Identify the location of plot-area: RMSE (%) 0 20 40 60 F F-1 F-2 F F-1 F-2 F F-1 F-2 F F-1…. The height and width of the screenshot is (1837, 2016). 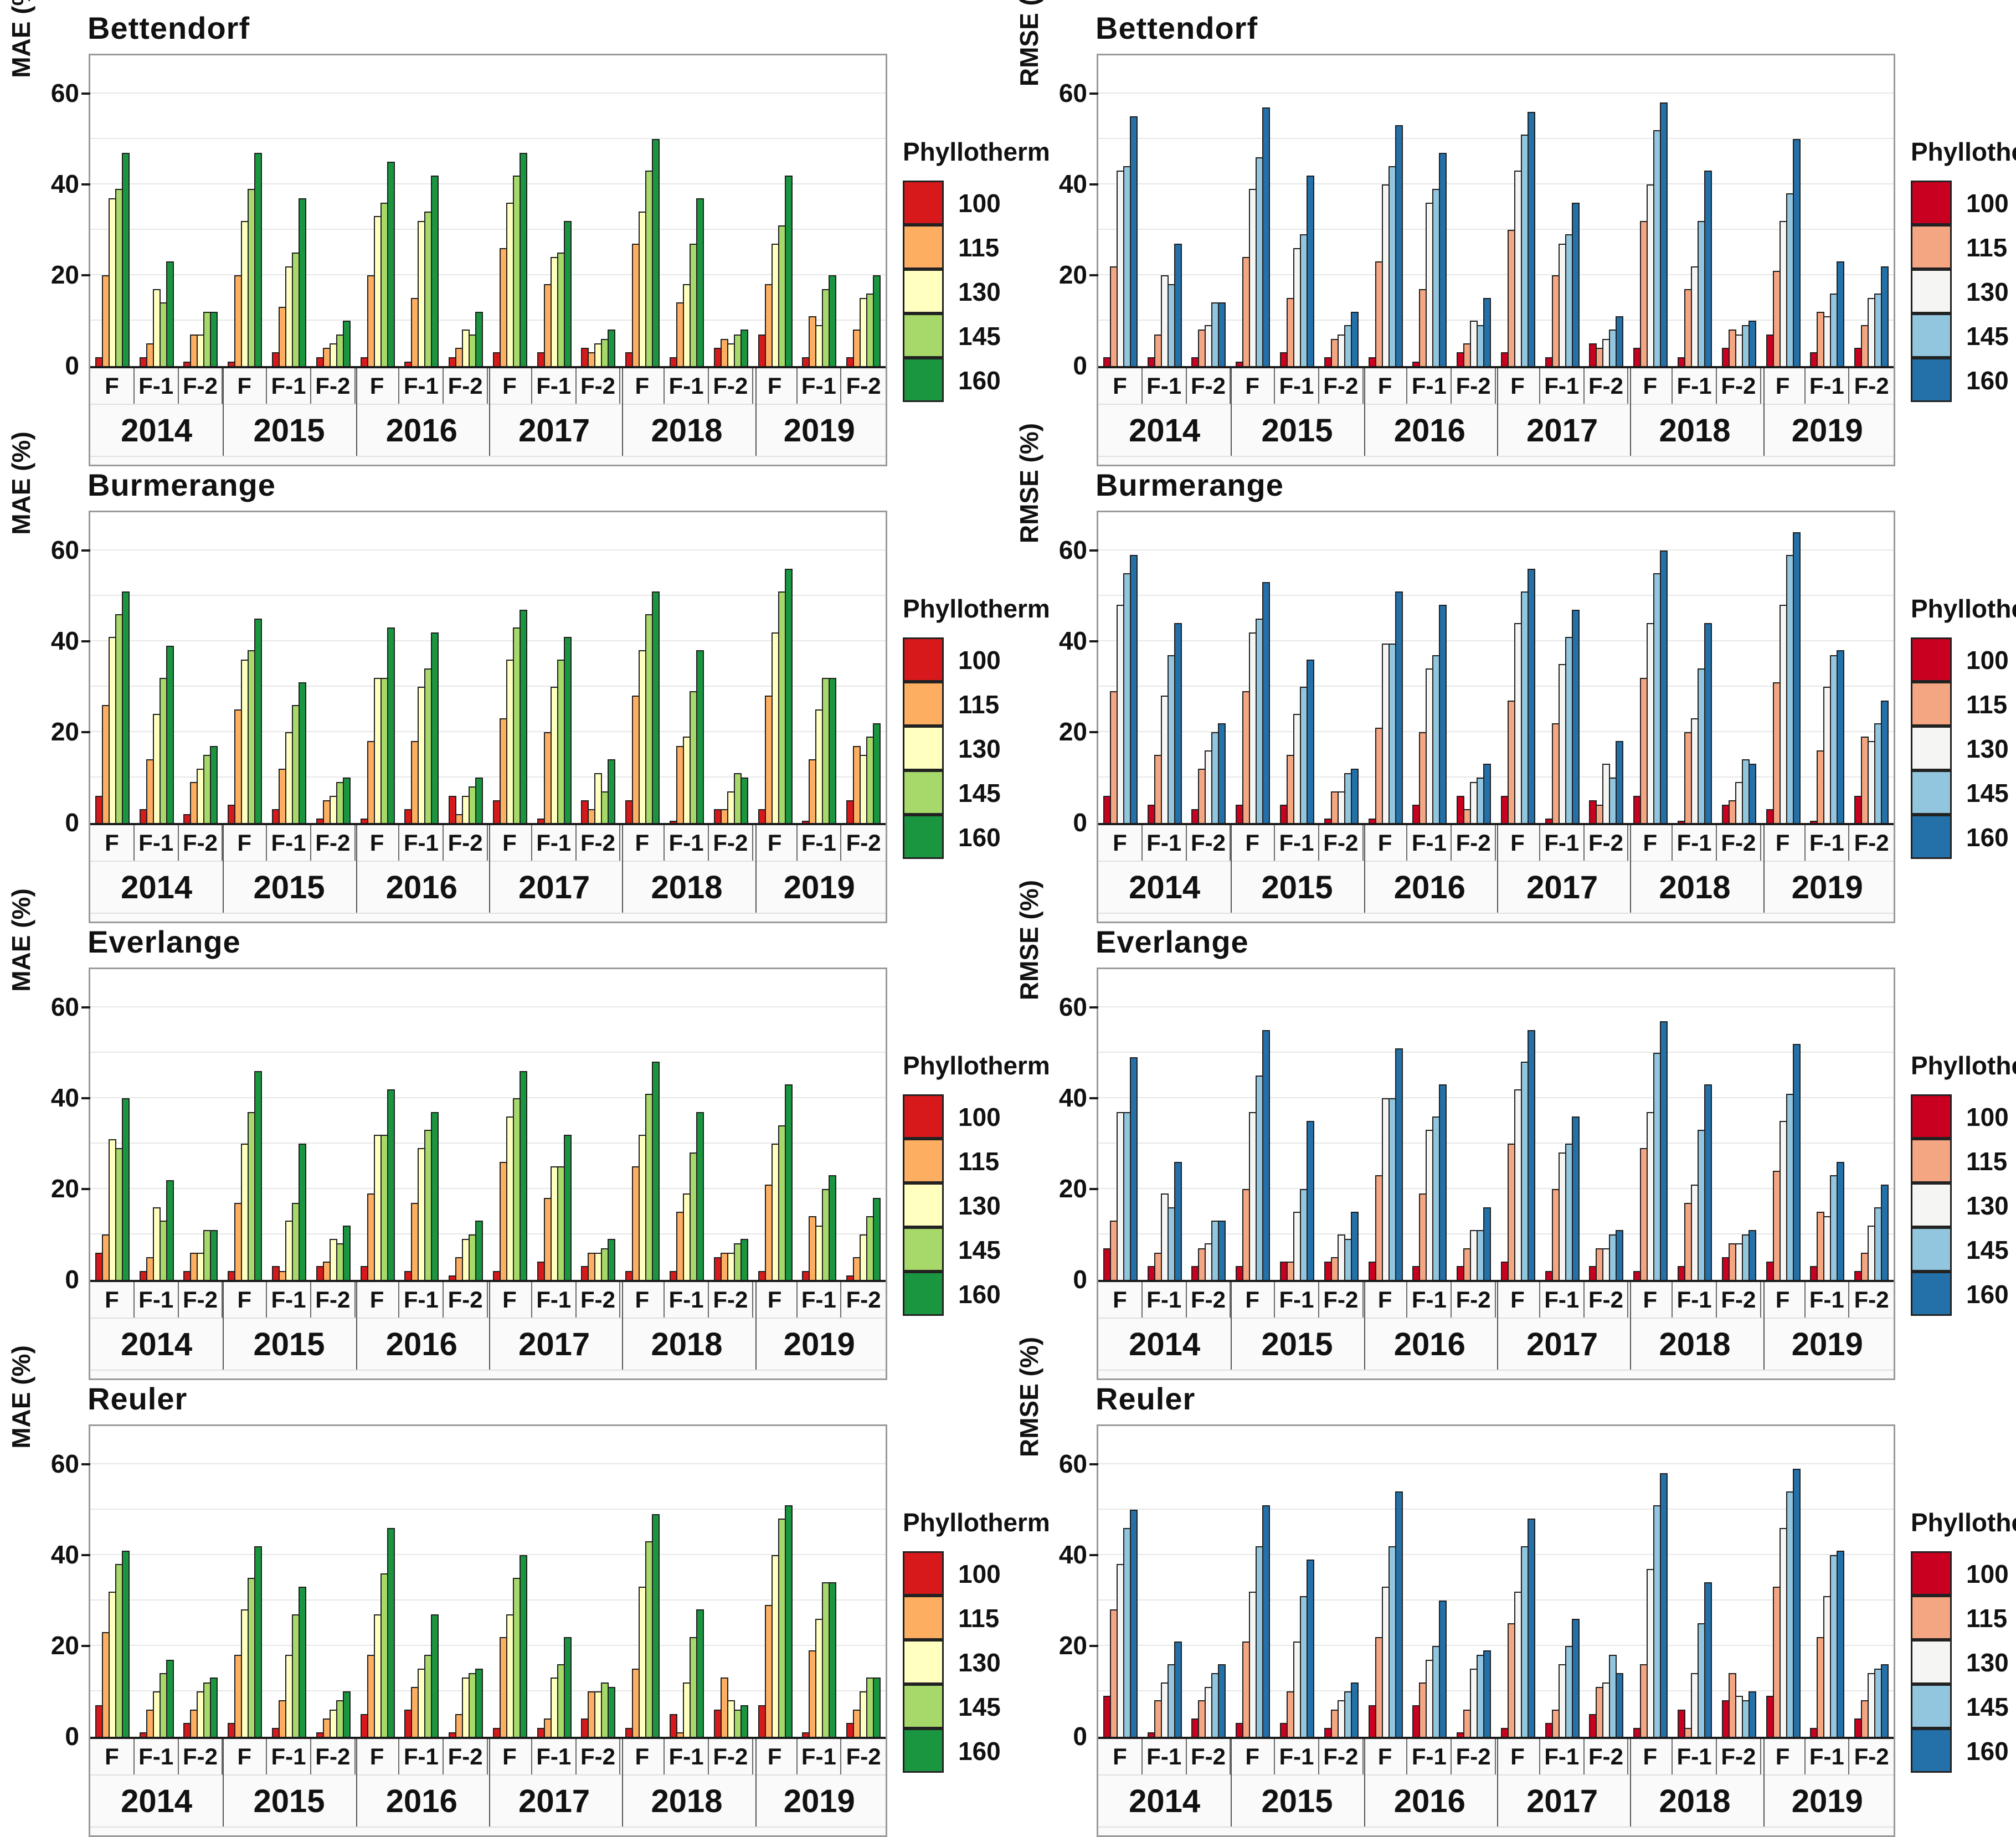
(1455, 233).